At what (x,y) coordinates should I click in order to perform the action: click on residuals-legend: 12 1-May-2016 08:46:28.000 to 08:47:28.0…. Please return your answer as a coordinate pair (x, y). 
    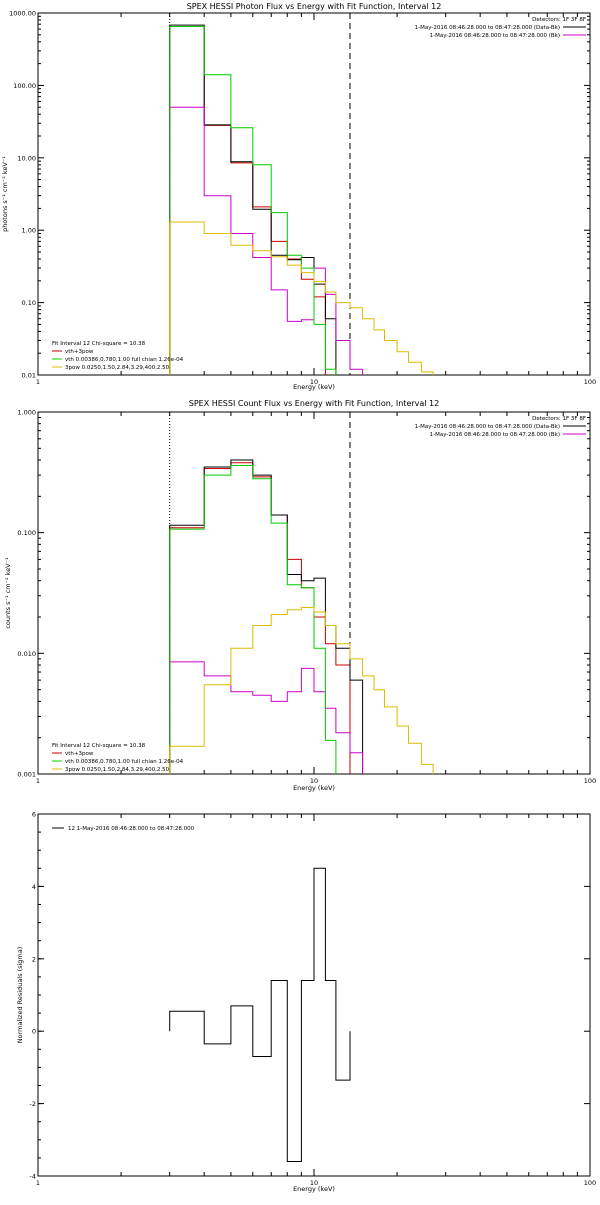
    Looking at the image, I should click on (123, 829).